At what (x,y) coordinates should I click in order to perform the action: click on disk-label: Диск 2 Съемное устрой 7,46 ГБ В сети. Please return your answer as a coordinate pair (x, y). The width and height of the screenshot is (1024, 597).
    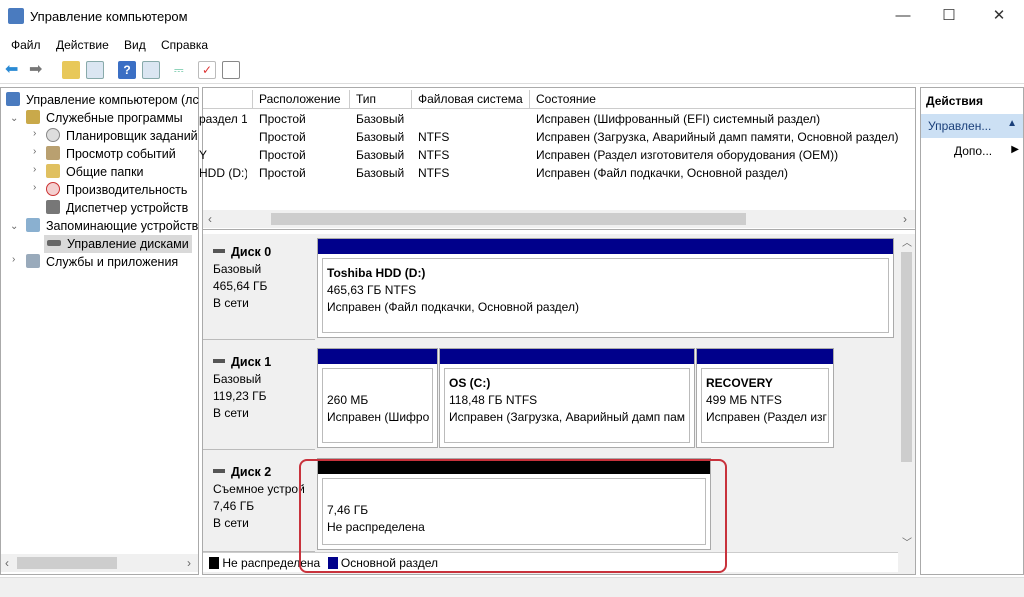
    Looking at the image, I should click on (259, 503).